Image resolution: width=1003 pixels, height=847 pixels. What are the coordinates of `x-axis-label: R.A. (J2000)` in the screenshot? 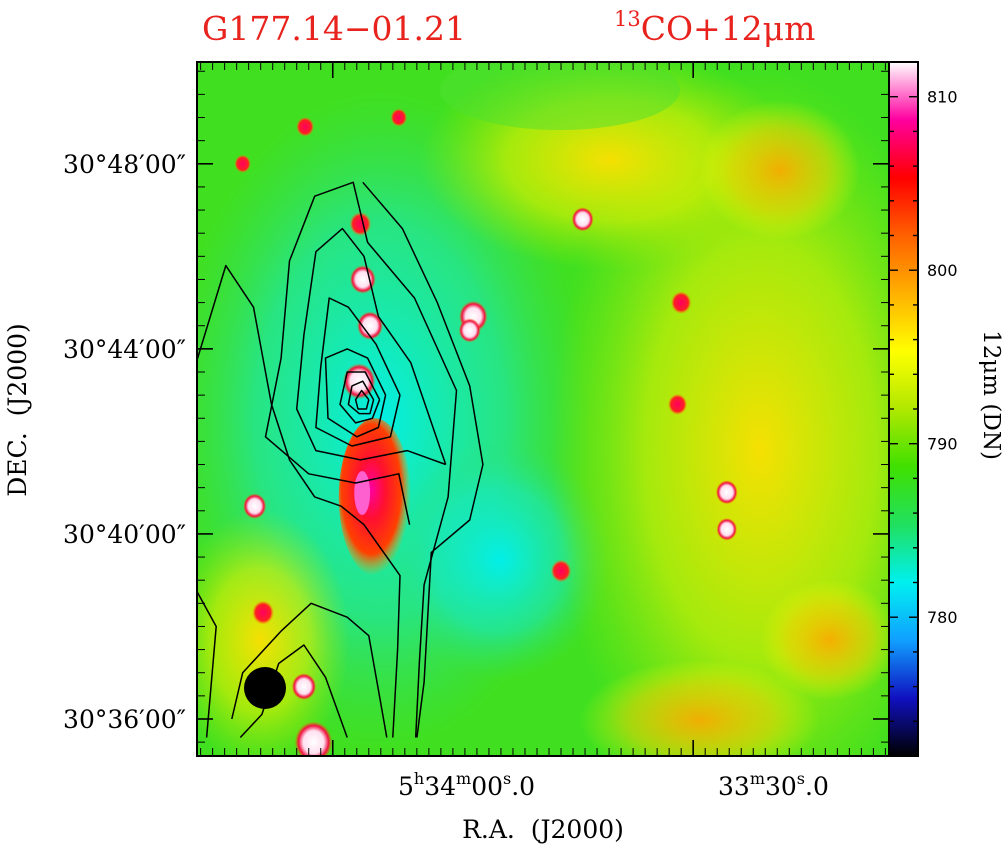 It's located at (543, 829).